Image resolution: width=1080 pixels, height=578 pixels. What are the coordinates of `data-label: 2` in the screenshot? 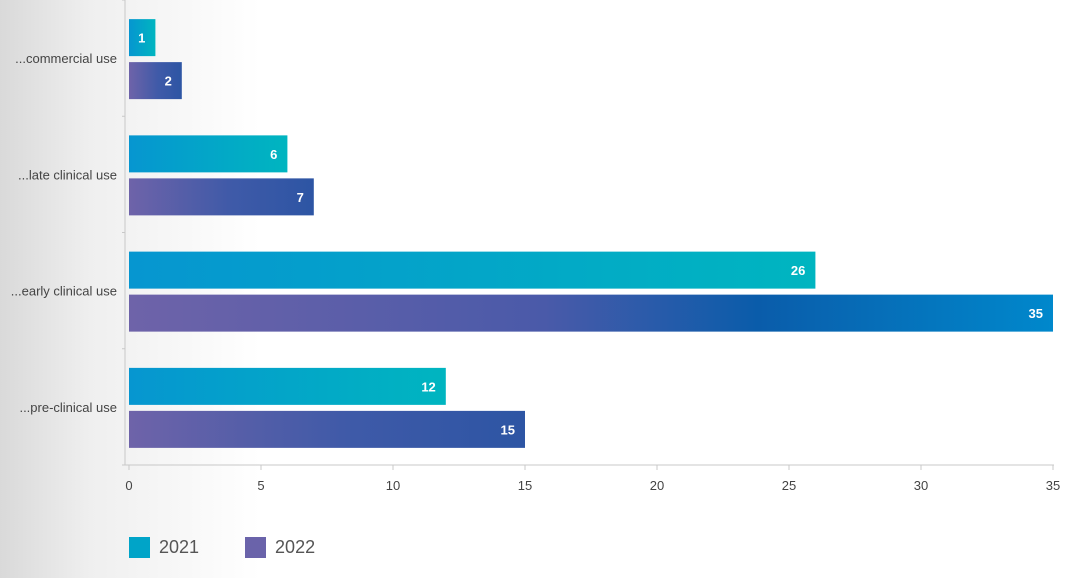 It's located at (168, 81).